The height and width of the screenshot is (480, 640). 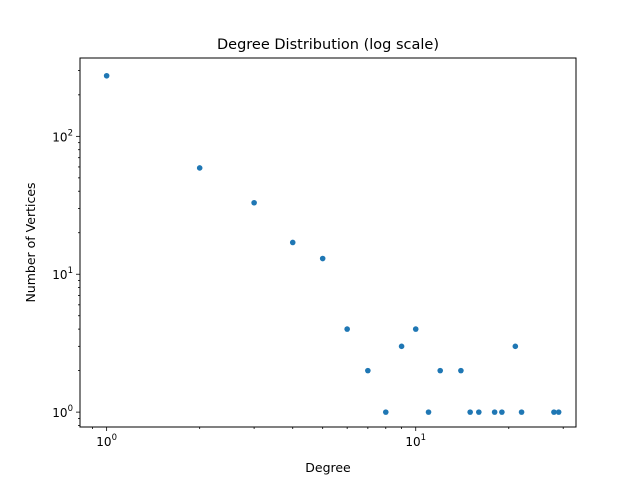 What do you see at coordinates (62, 136) in the screenshot?
I see `y-tick-label: 10²` at bounding box center [62, 136].